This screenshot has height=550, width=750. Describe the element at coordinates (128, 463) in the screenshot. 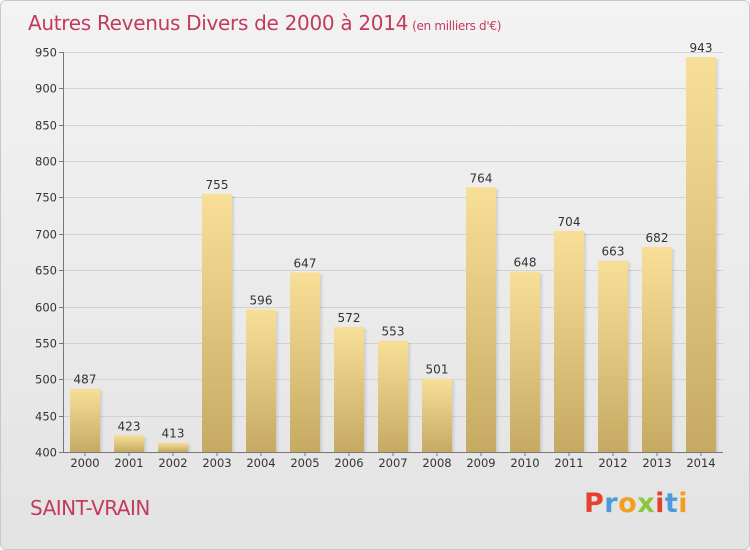

I see `x-tick-label: 2001` at that location.